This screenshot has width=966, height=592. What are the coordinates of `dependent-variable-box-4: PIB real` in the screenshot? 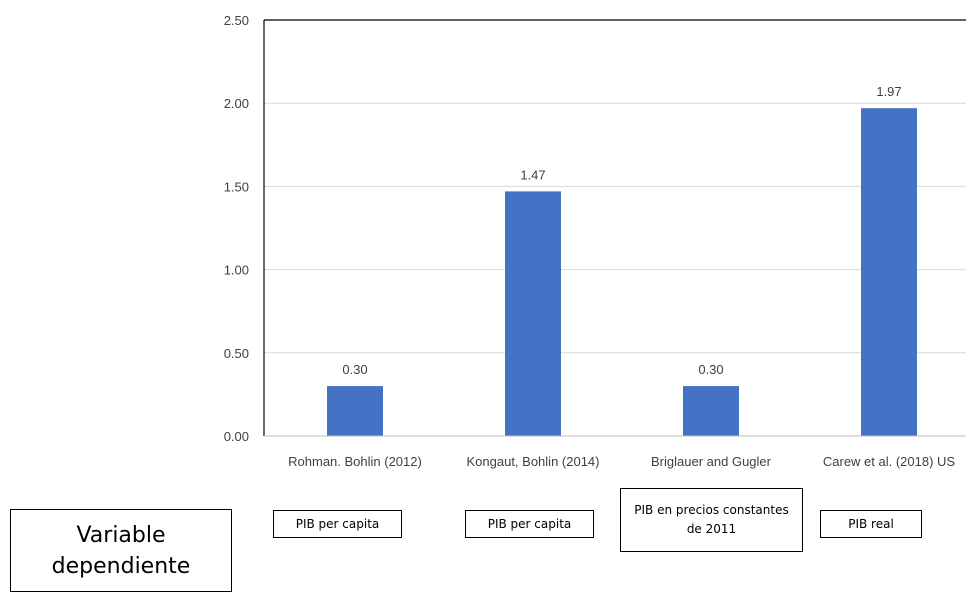 It's located at (871, 524).